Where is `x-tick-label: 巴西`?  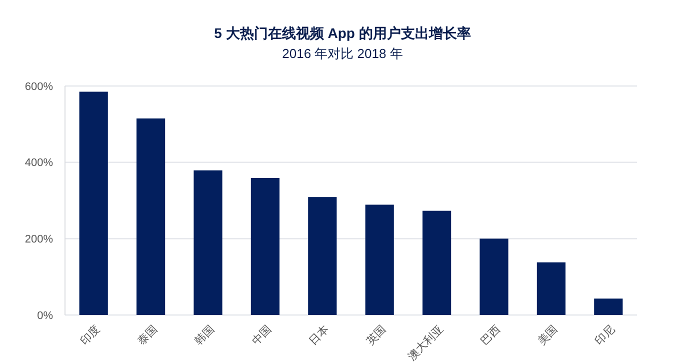
x-tick-label: 巴西 is located at coordinates (490, 335).